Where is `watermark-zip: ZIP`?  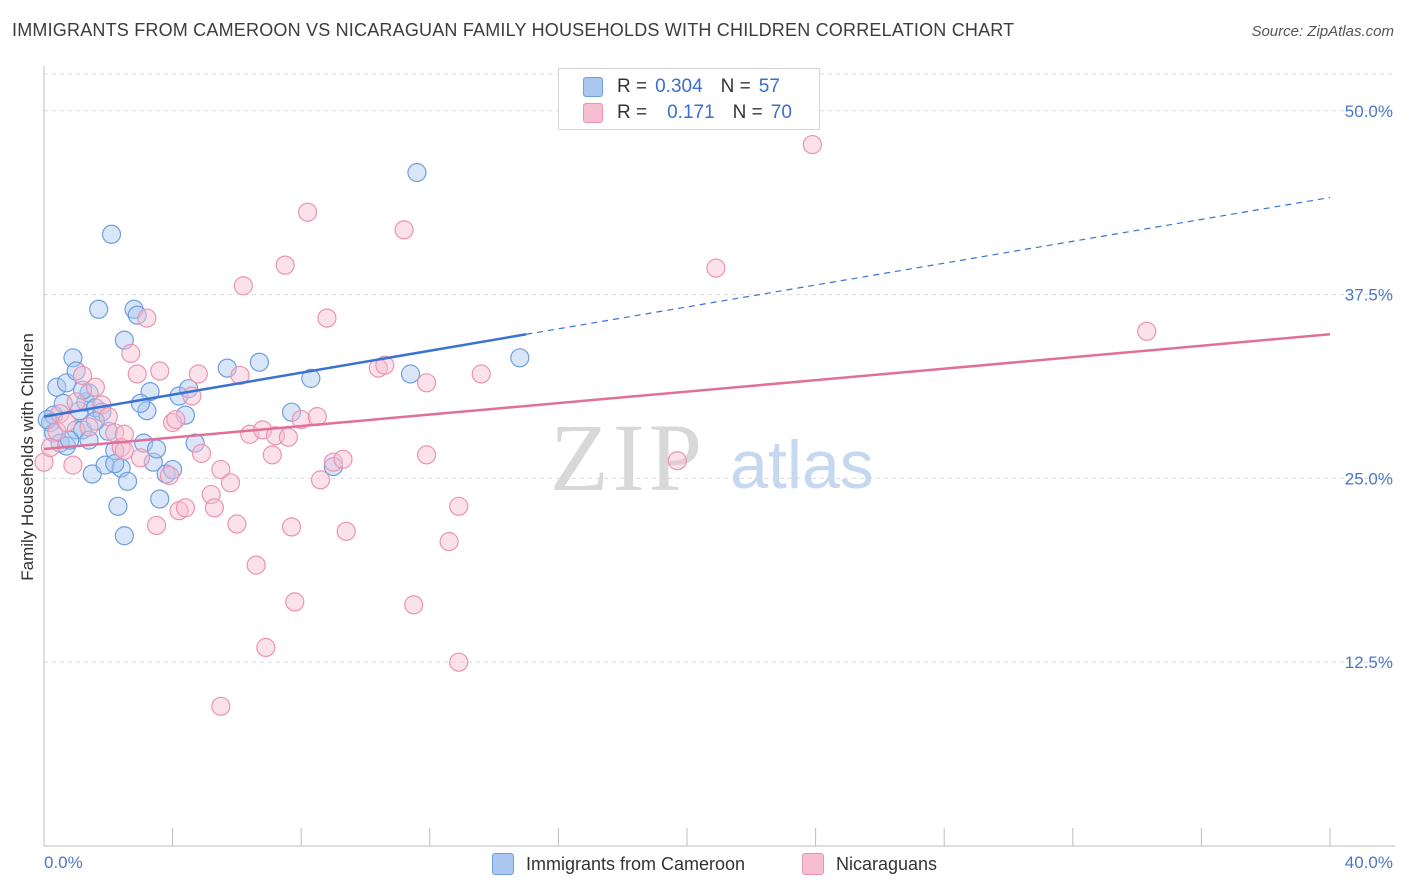 watermark-zip: ZIP is located at coordinates (628, 457).